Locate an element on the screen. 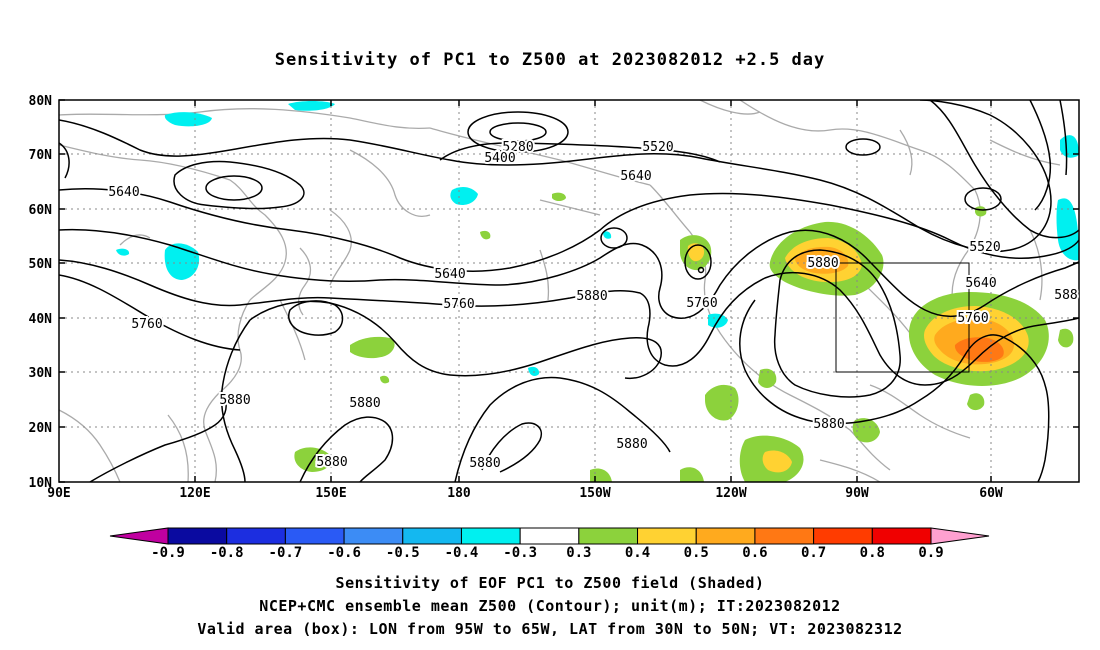 The height and width of the screenshot is (650, 1100). contour-nw-dot is located at coordinates (701, 270).